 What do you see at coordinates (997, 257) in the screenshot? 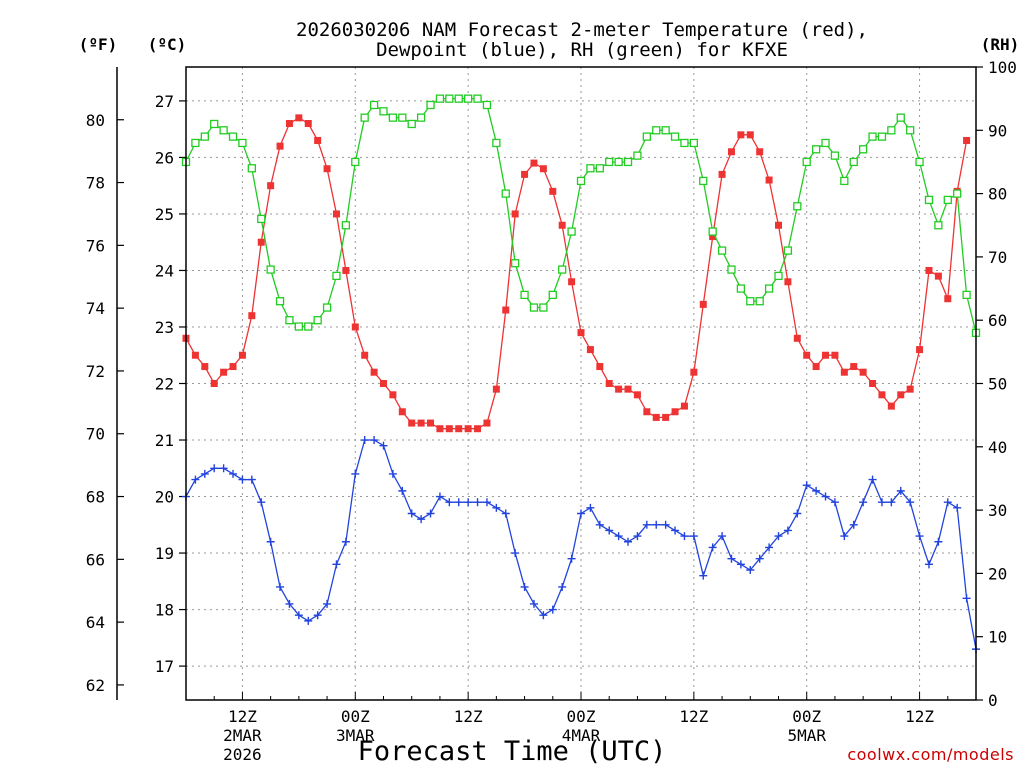
I see `rh-tick-label: 70` at bounding box center [997, 257].